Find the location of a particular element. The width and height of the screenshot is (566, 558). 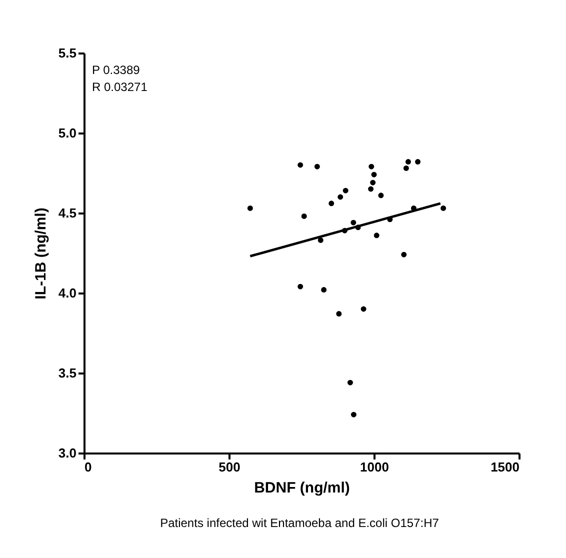

x-tick-label: 0 is located at coordinates (88, 467).